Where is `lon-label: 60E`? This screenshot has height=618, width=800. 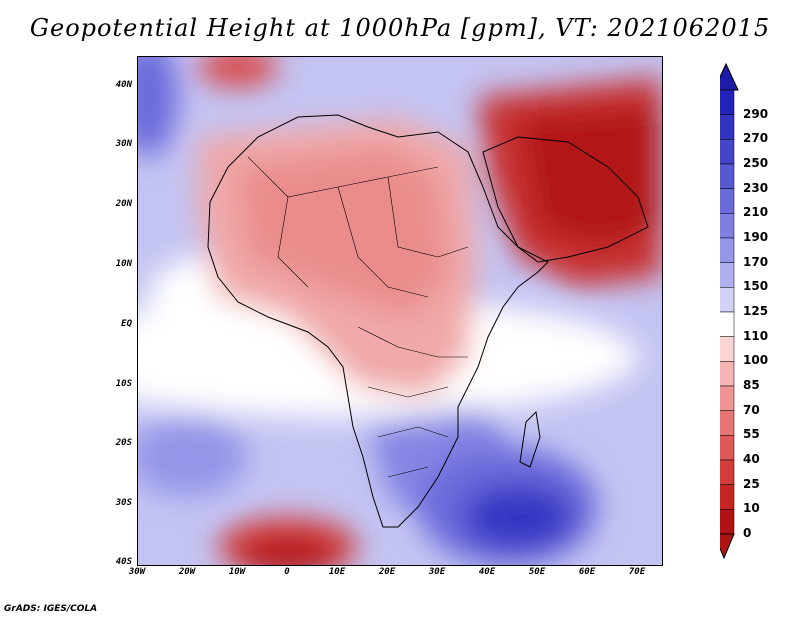
lon-label: 60E is located at coordinates (587, 572).